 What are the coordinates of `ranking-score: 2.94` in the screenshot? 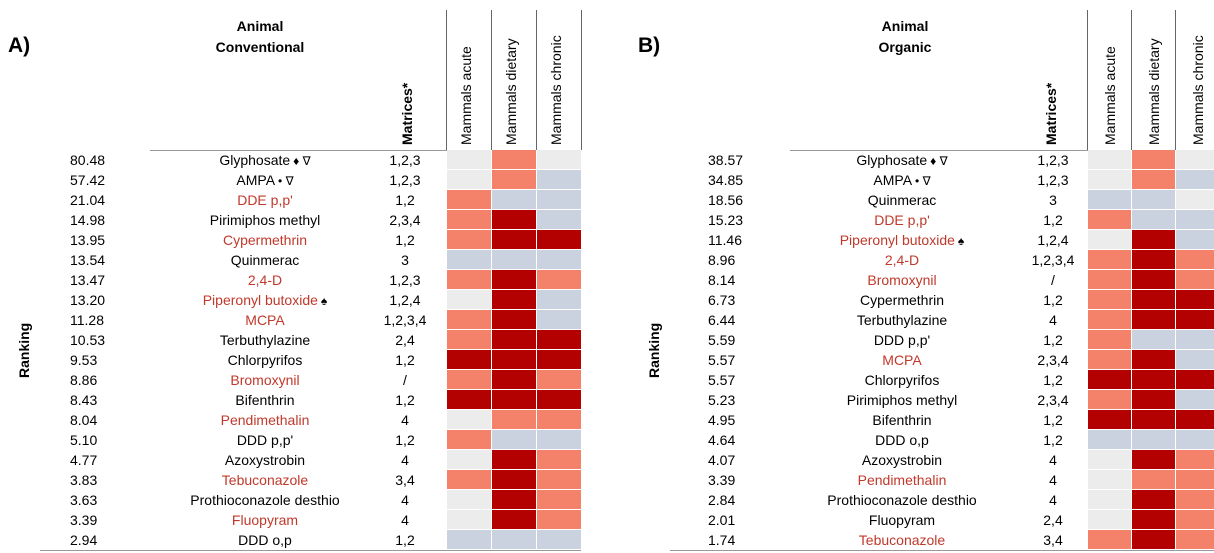 It's located at (84, 540).